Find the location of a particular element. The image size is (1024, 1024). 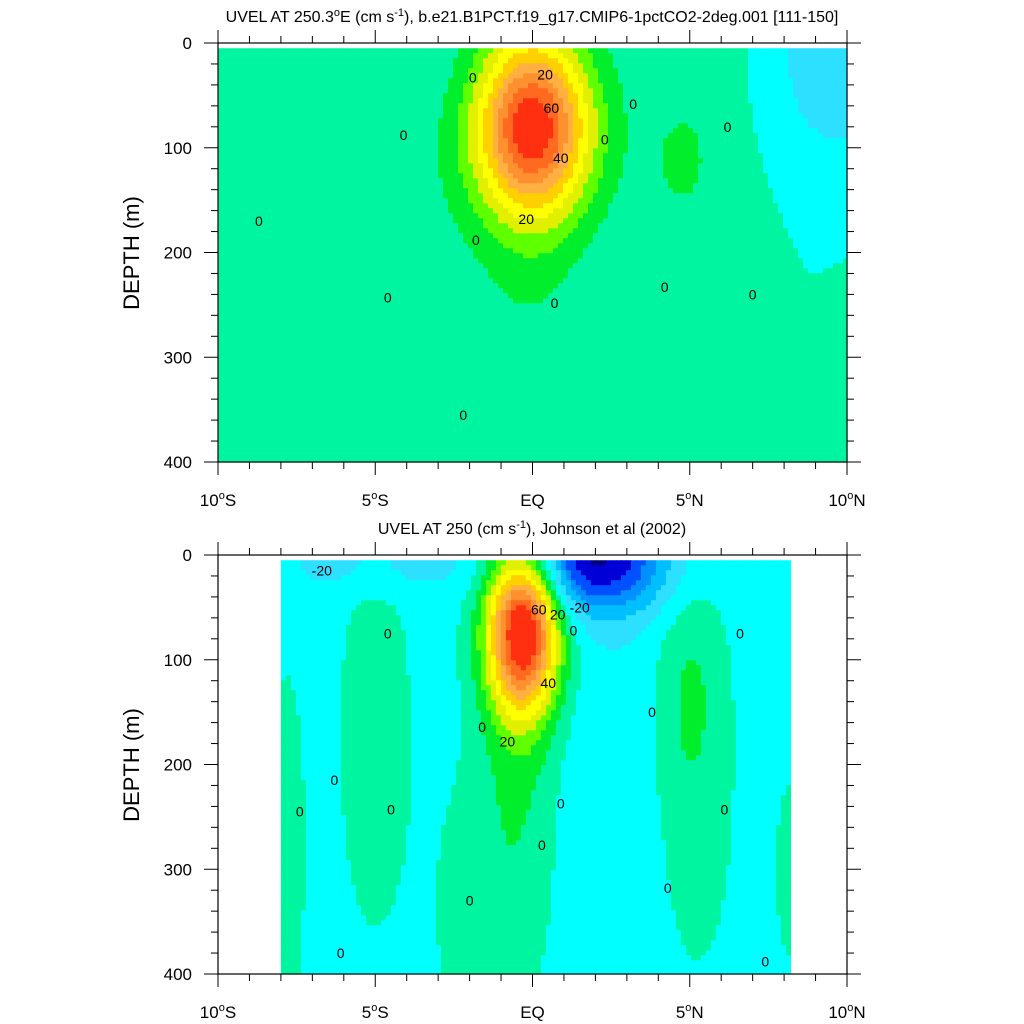

panel-2-ylabel: DEPTH (m) is located at coordinates (131, 765).